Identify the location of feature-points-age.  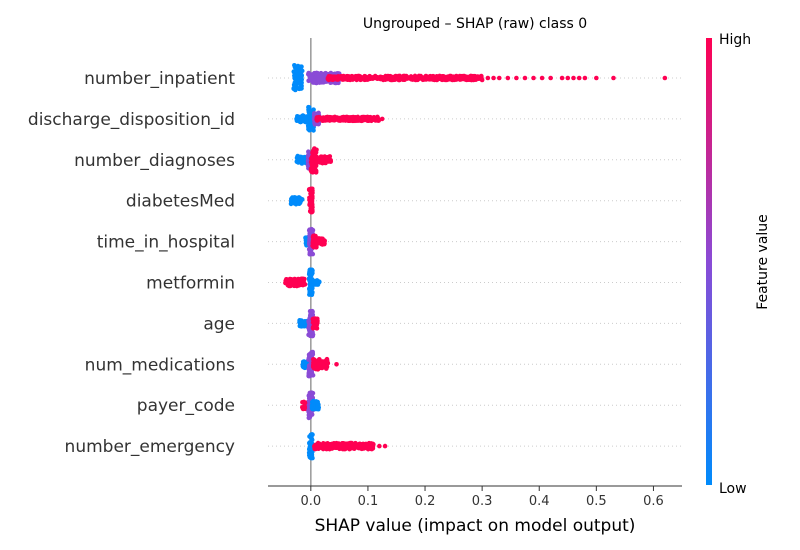
(308, 323).